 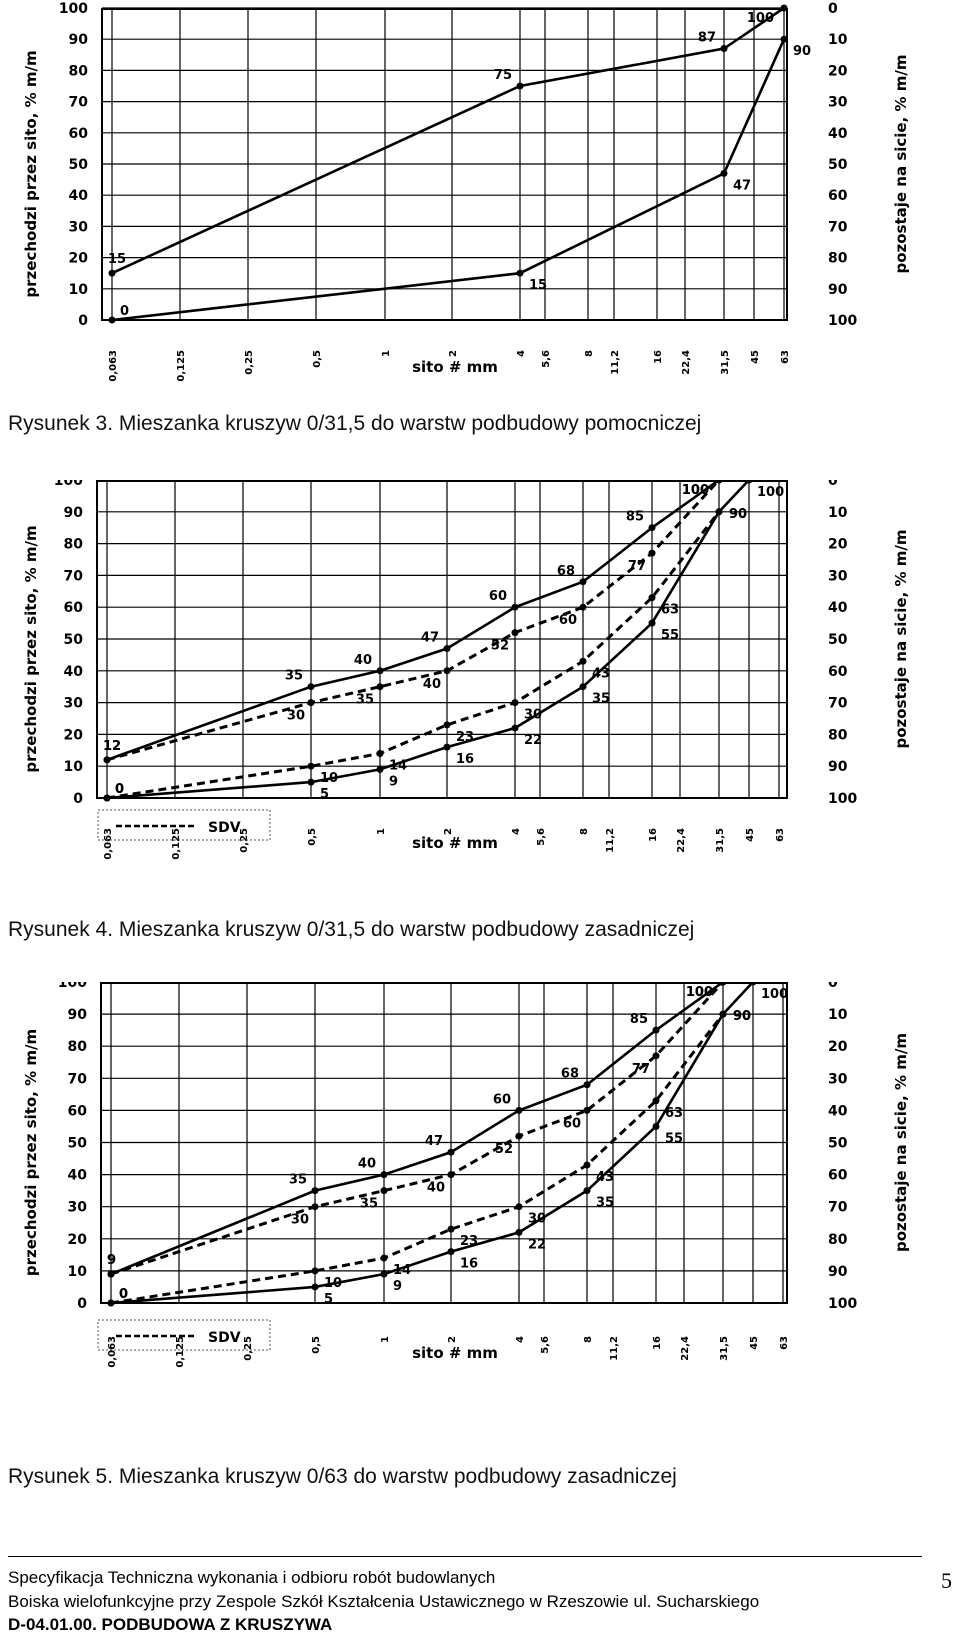 What do you see at coordinates (653, 835) in the screenshot?
I see `x-tick-label: 16` at bounding box center [653, 835].